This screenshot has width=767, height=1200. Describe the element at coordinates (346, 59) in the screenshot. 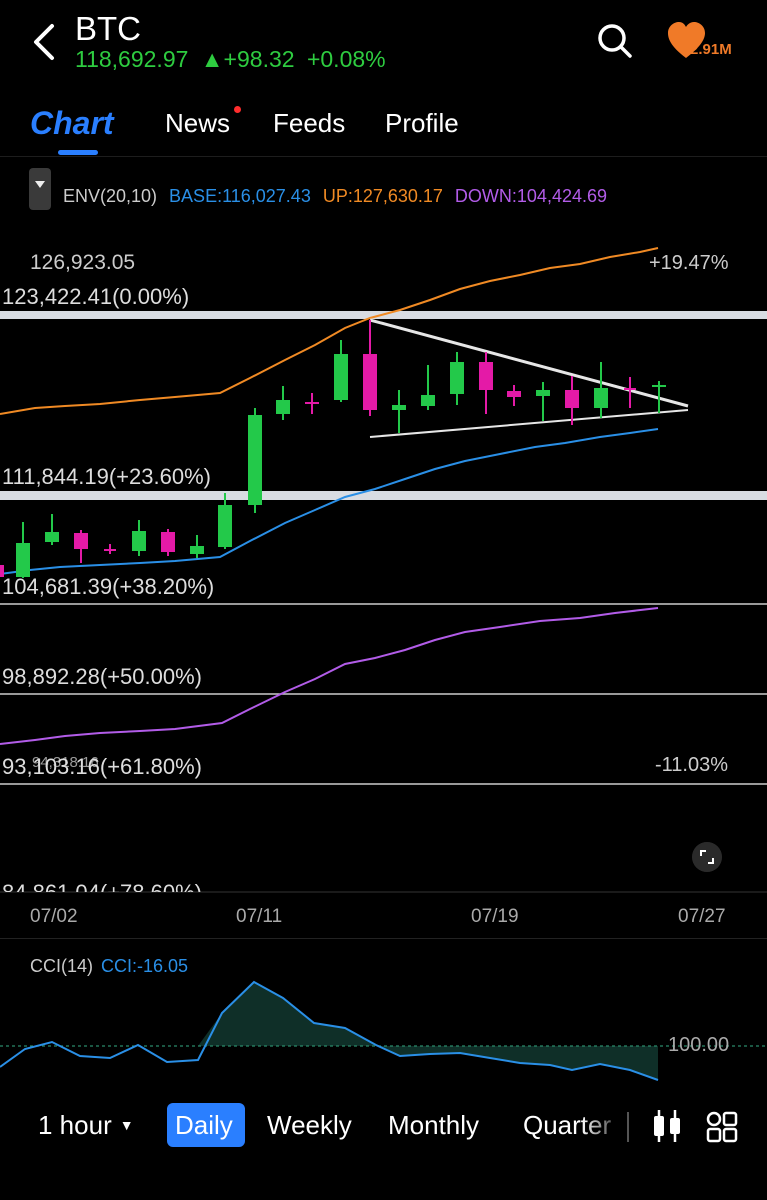

I see `price-change-pct: +0.08%` at that location.